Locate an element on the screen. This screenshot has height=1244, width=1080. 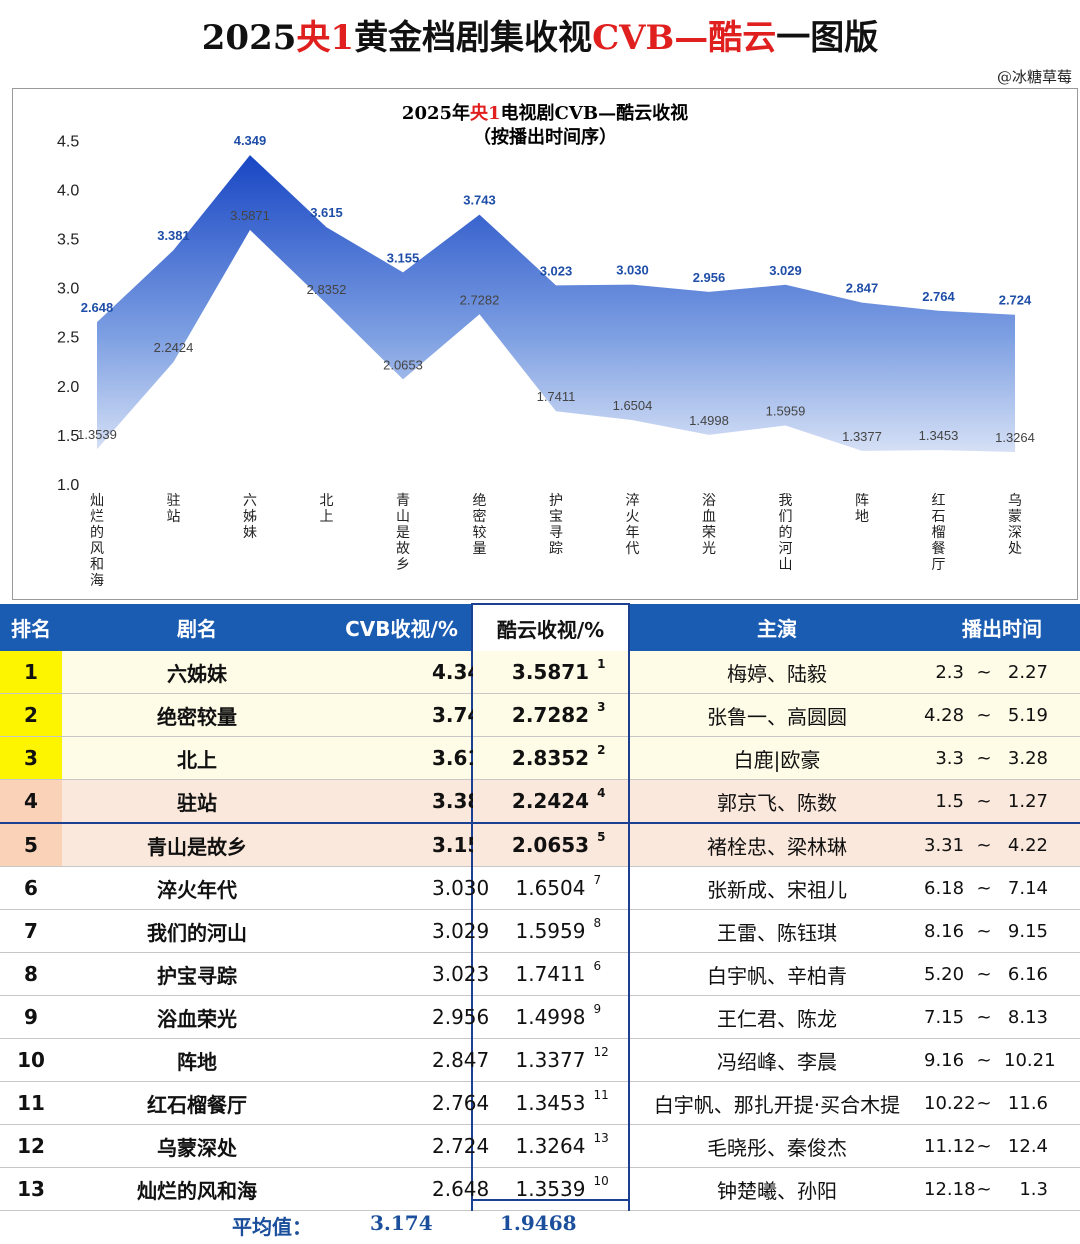
table-row: 10 阵地 2.847 1.3377 12 冯绍峰、李晨 9.16 ~10.21 is located at coordinates (540, 1060).